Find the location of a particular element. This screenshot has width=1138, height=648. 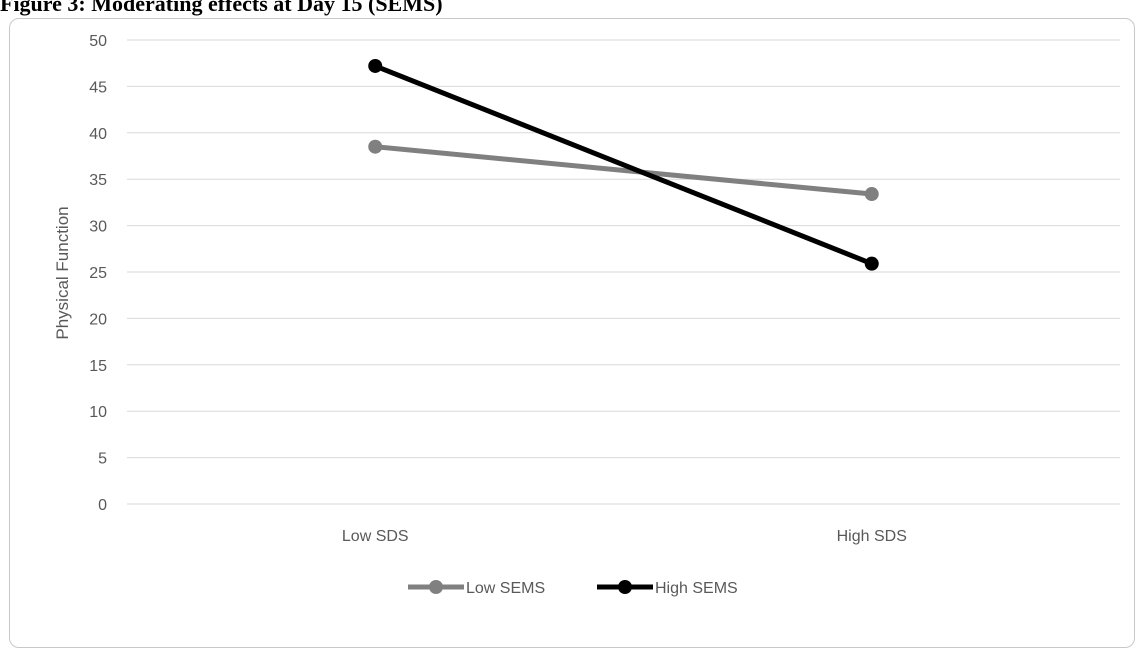

legend-item: Low SEMS is located at coordinates (476, 588).